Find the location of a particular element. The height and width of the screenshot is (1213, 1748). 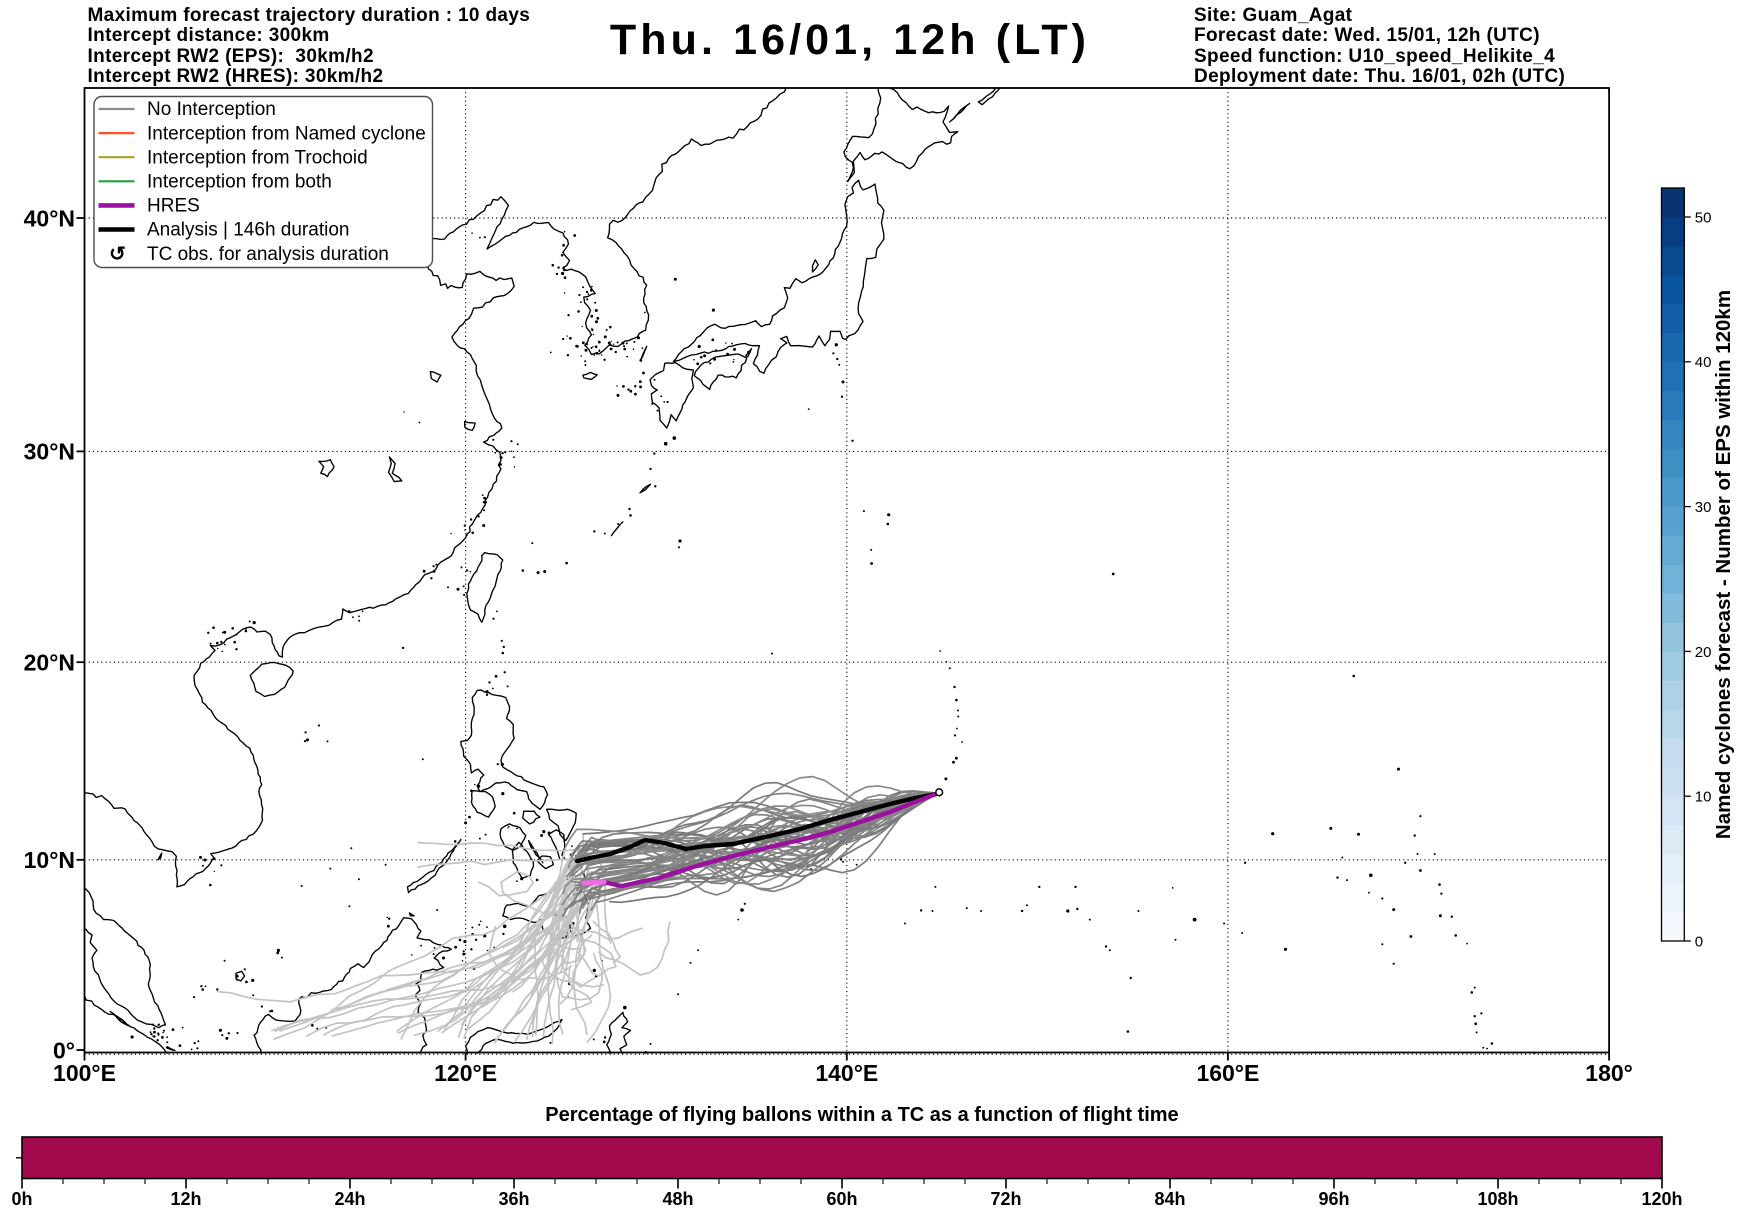

svg-text: 10°N is located at coordinates (49, 860).